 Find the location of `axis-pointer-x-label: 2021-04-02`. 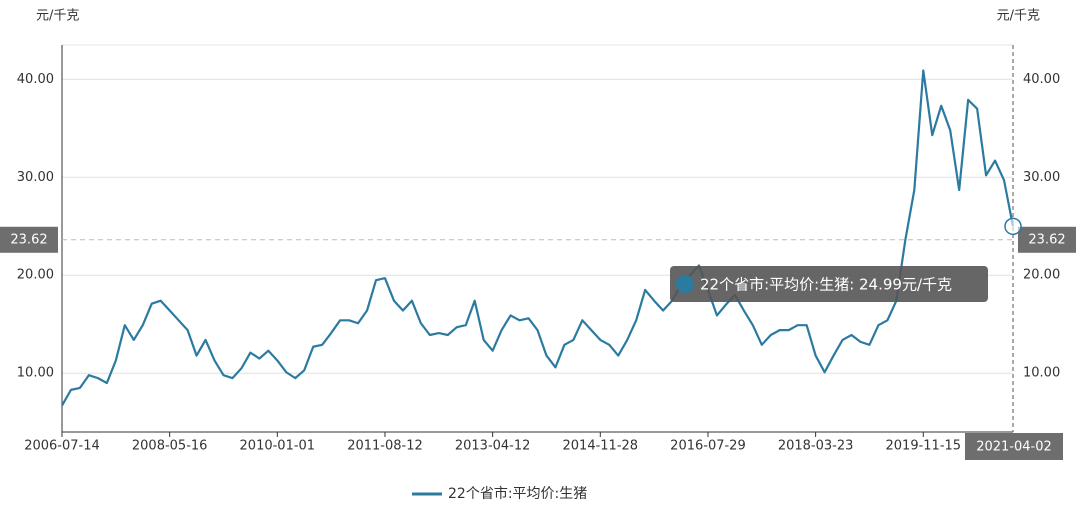

axis-pointer-x-label: 2021-04-02 is located at coordinates (1014, 447).